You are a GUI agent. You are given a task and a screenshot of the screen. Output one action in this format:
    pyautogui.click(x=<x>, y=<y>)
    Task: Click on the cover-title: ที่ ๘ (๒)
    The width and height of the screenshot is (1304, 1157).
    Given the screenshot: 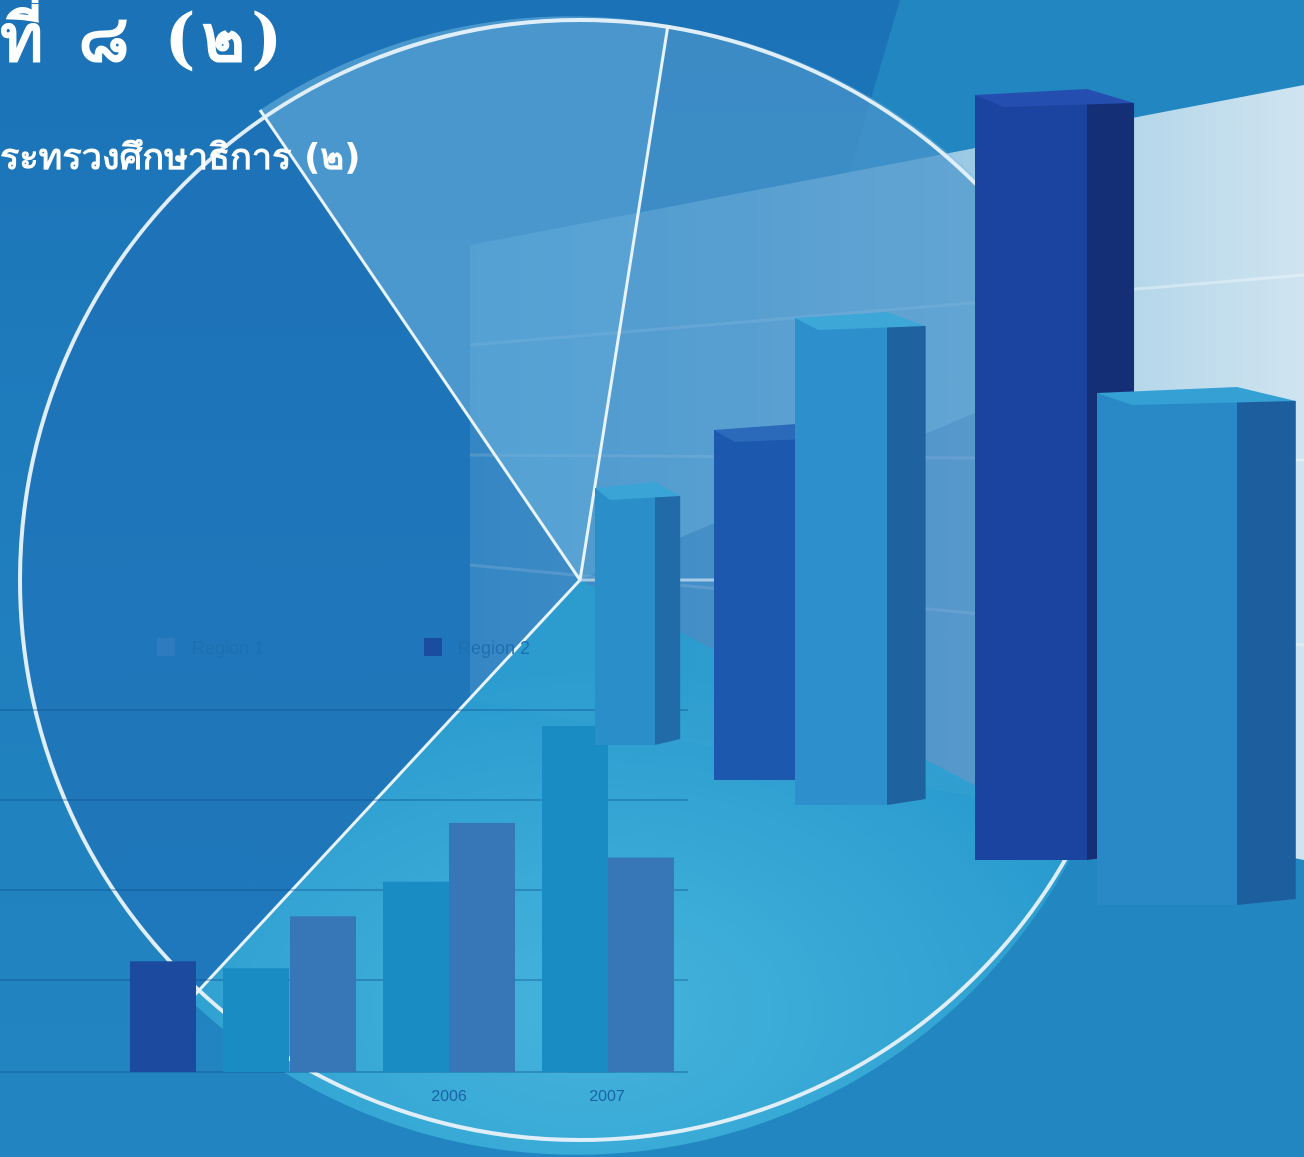 What is the action you would take?
    pyautogui.click(x=144, y=38)
    